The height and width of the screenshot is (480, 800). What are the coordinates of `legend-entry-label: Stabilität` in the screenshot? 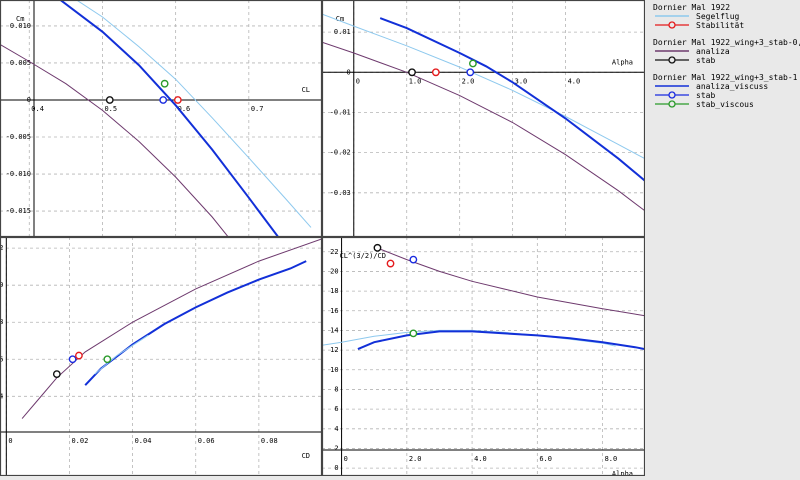 It's located at (720, 25).